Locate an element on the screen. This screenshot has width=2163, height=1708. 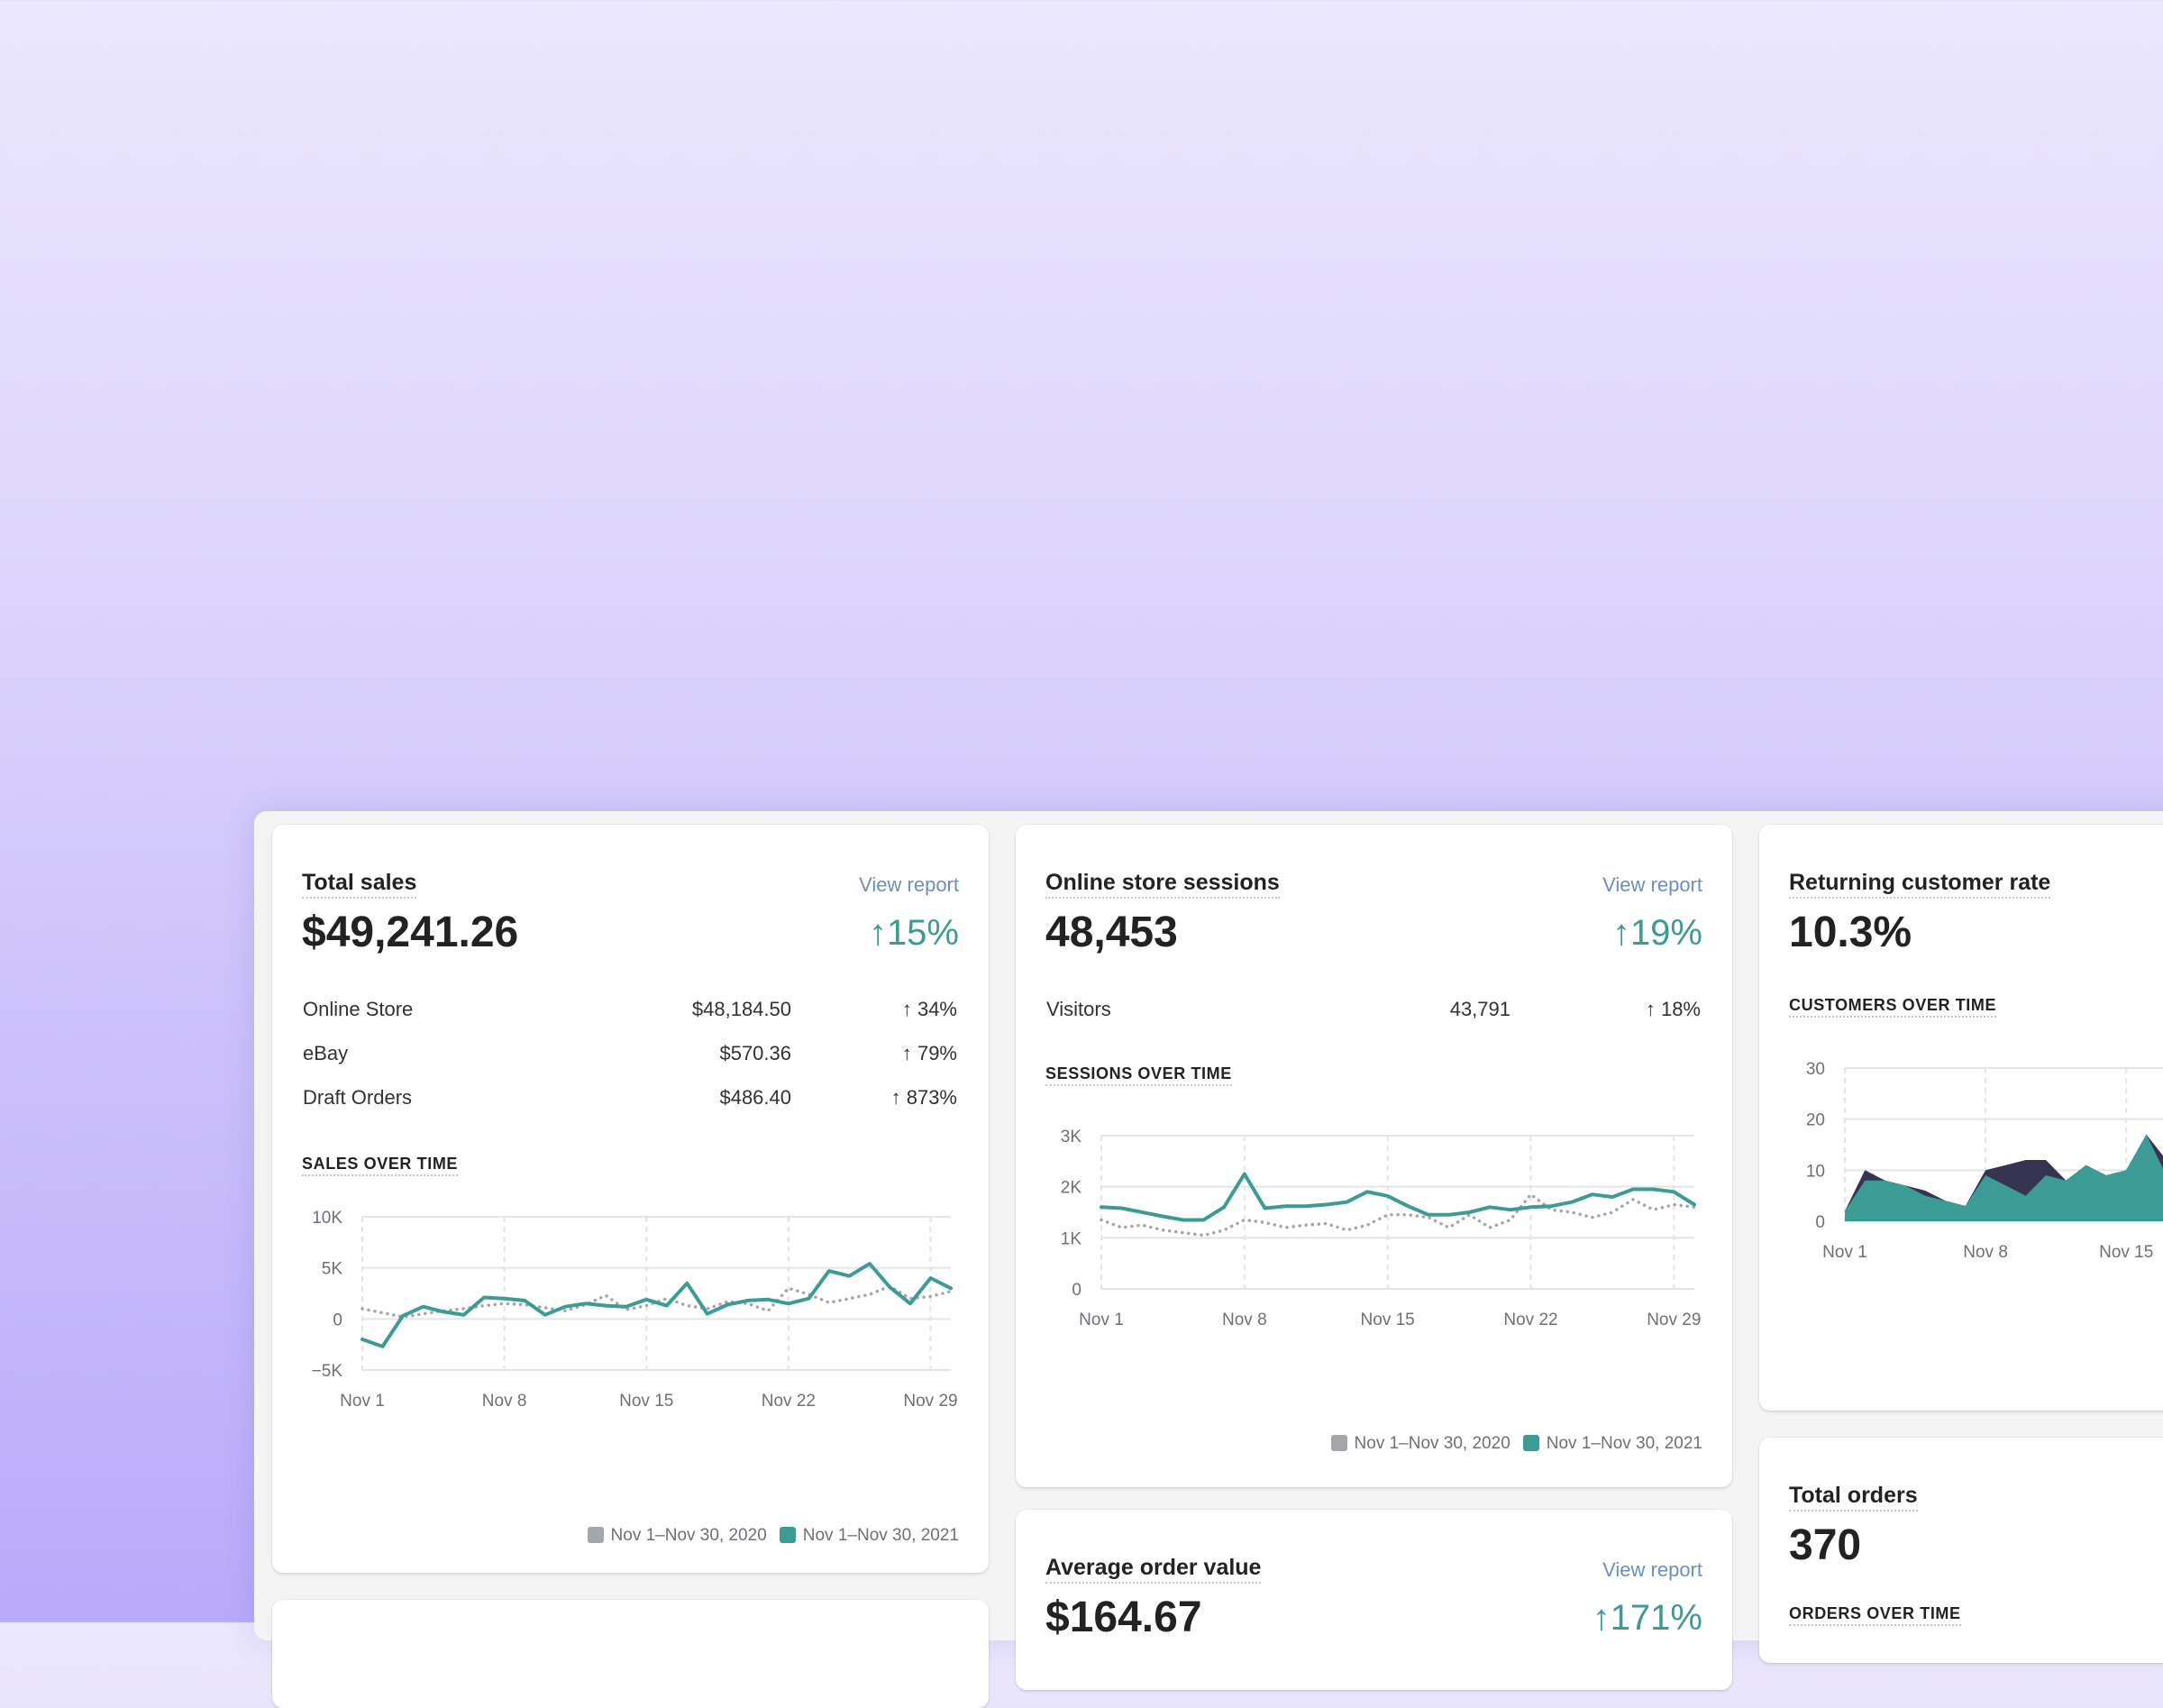
trend-indicator: ↑19% is located at coordinates (1656, 933).